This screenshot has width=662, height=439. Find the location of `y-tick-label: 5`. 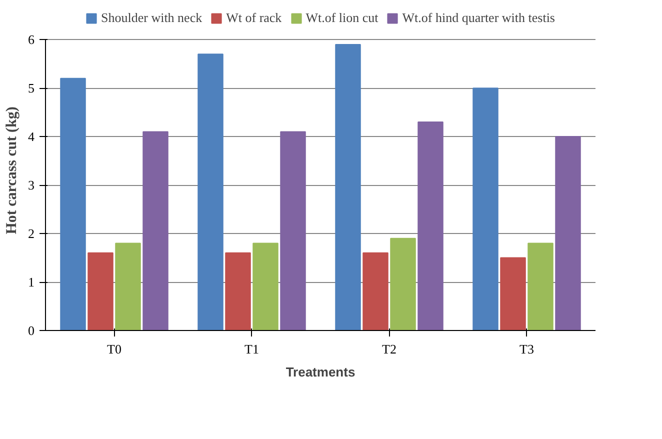

y-tick-label: 5 is located at coordinates (31, 88).